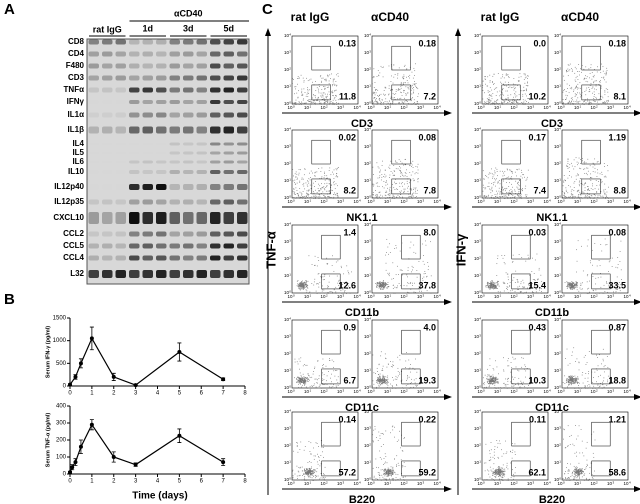 The image size is (640, 504). Describe the element at coordinates (69, 186) in the screenshot. I see `gene-label: IL12p40` at that location.